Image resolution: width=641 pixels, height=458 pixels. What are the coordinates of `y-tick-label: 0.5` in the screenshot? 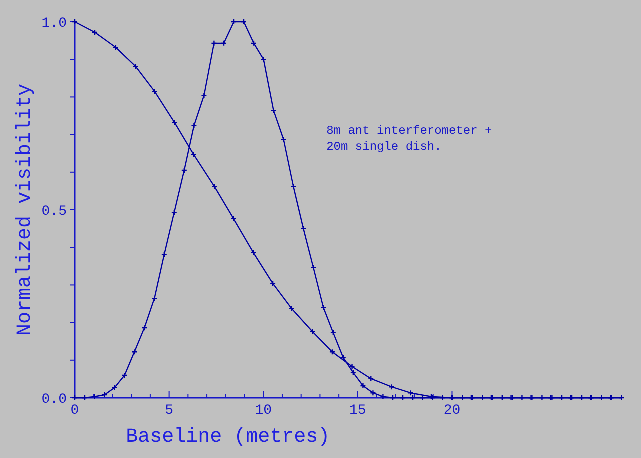 It's located at (54, 212).